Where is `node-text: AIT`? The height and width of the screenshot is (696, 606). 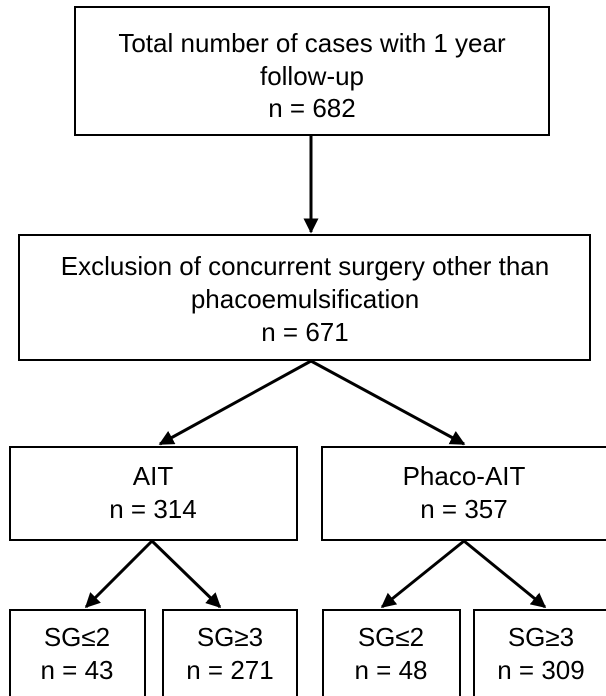 node-text: AIT is located at coordinates (153, 476).